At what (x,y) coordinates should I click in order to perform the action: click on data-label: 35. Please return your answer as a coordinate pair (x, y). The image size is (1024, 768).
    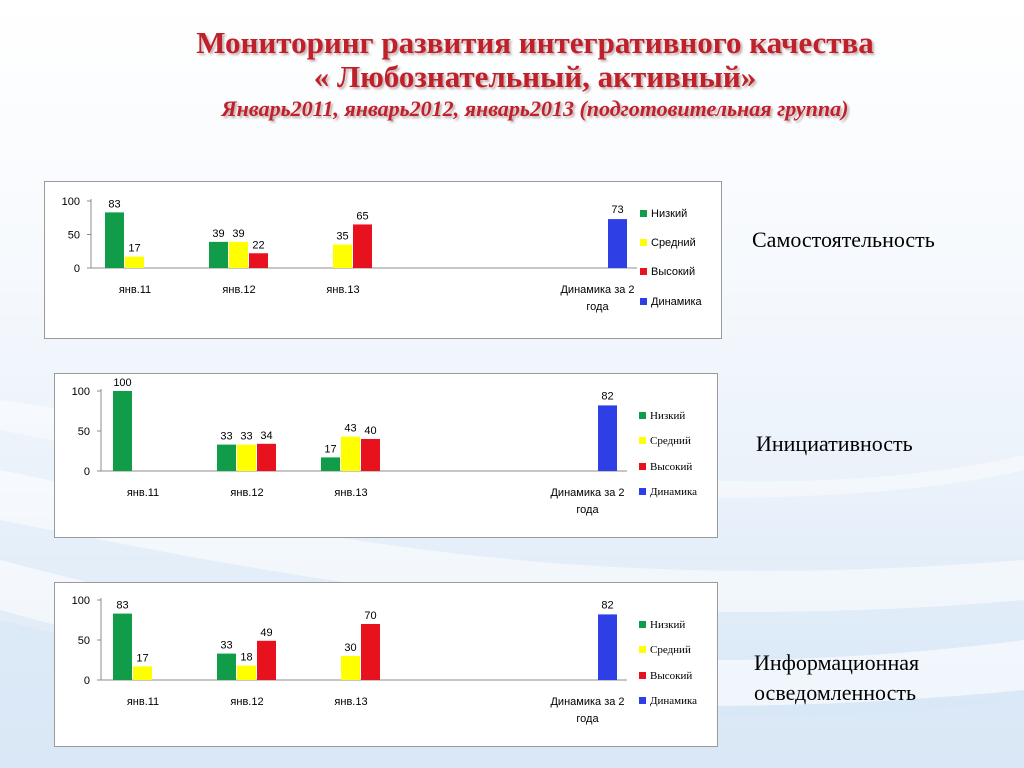
    Looking at the image, I should click on (342, 237).